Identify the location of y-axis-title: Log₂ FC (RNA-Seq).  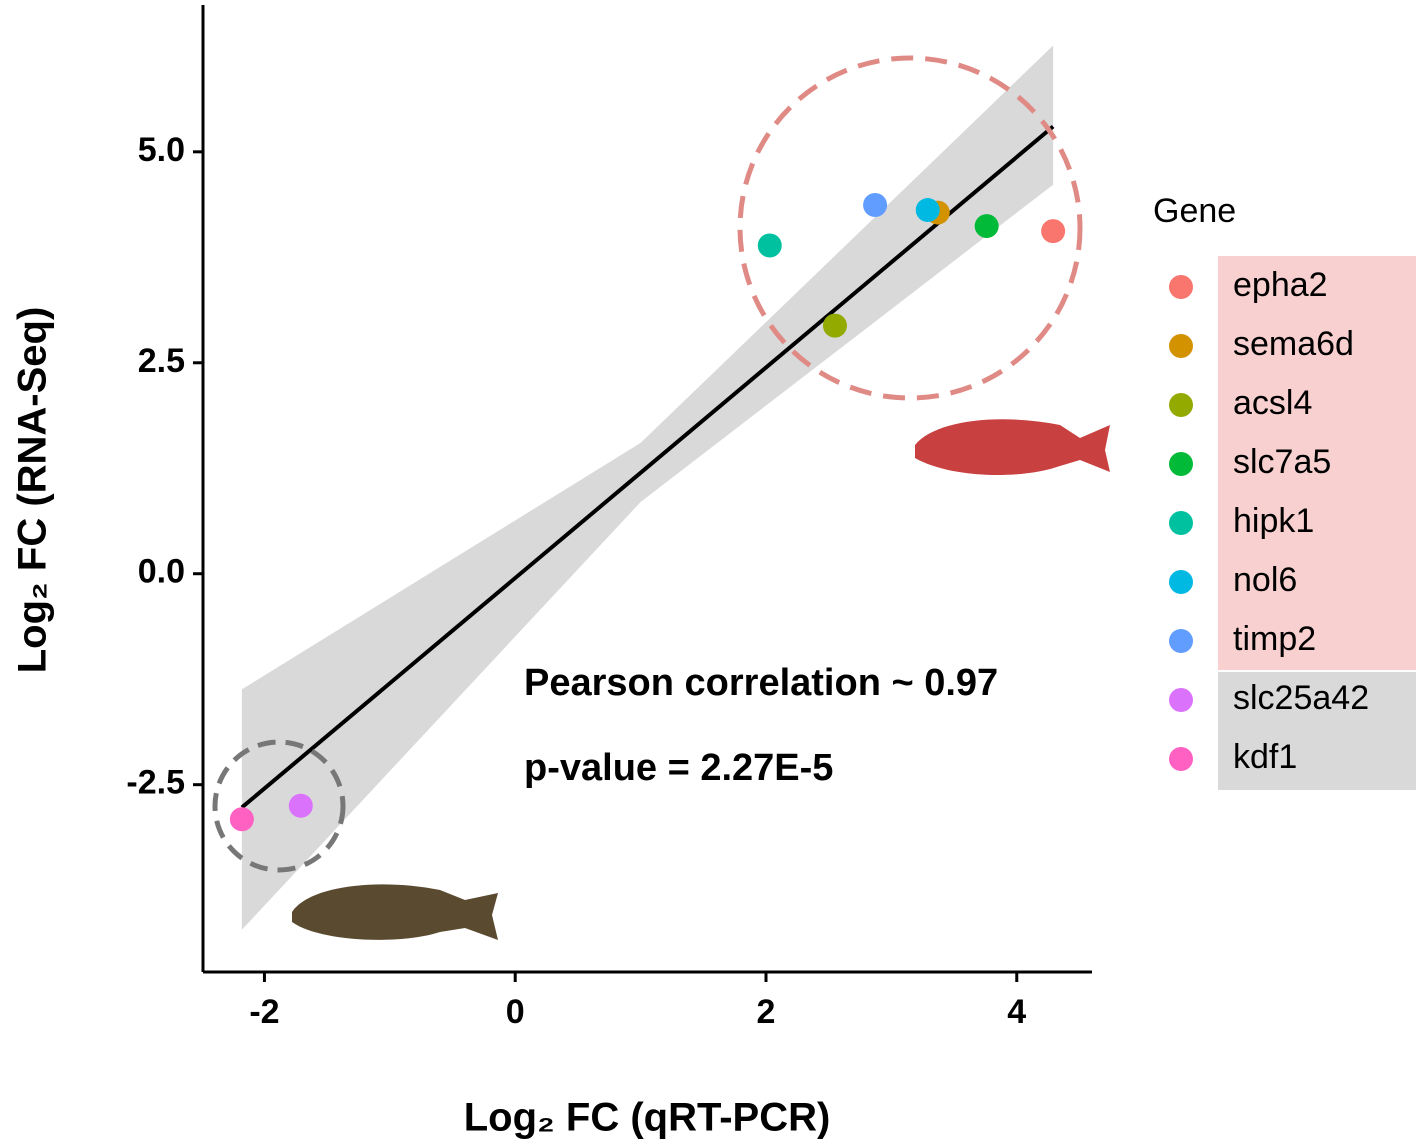
(33, 490).